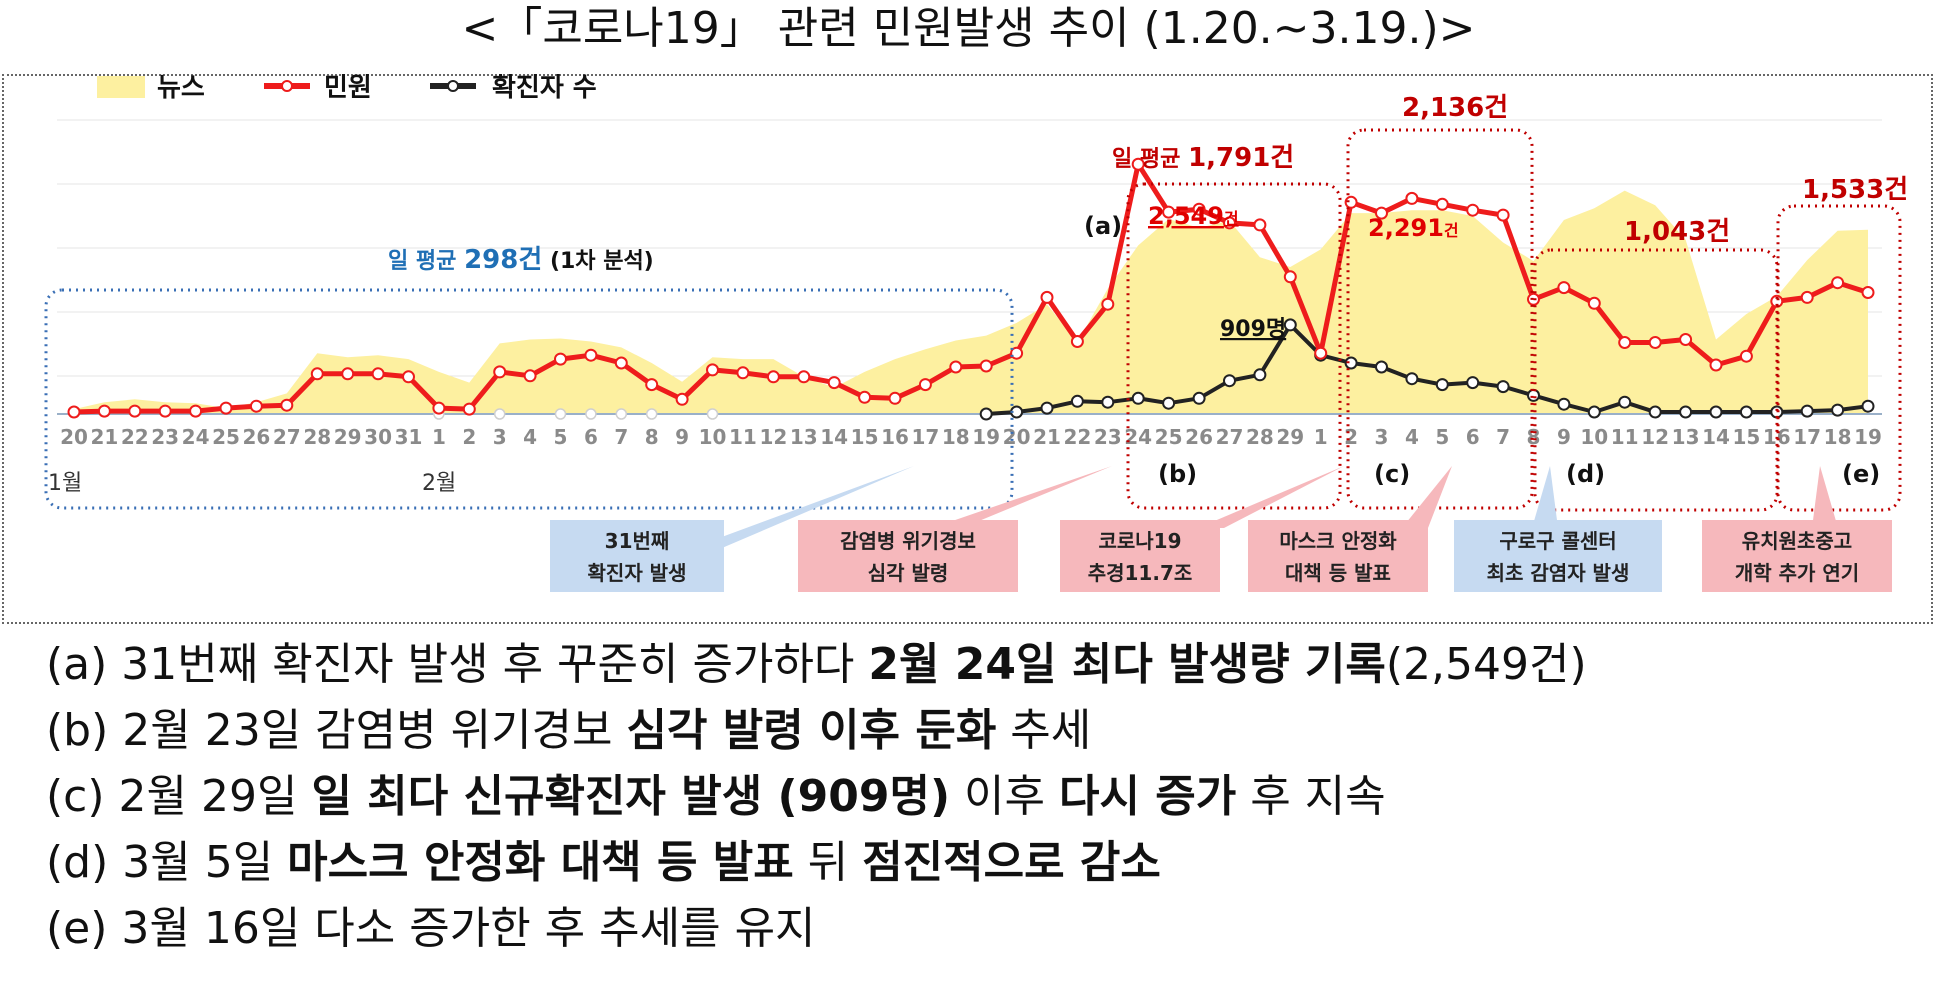 The width and height of the screenshot is (1937, 986). I want to click on region-label-e: (e), so click(1861, 474).